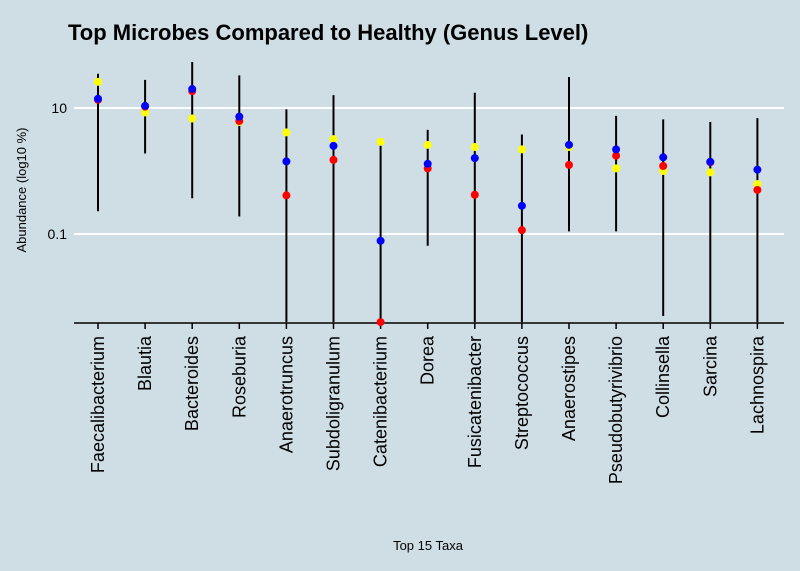 This screenshot has width=800, height=571. Describe the element at coordinates (428, 360) in the screenshot. I see `category-label: Dorea` at that location.